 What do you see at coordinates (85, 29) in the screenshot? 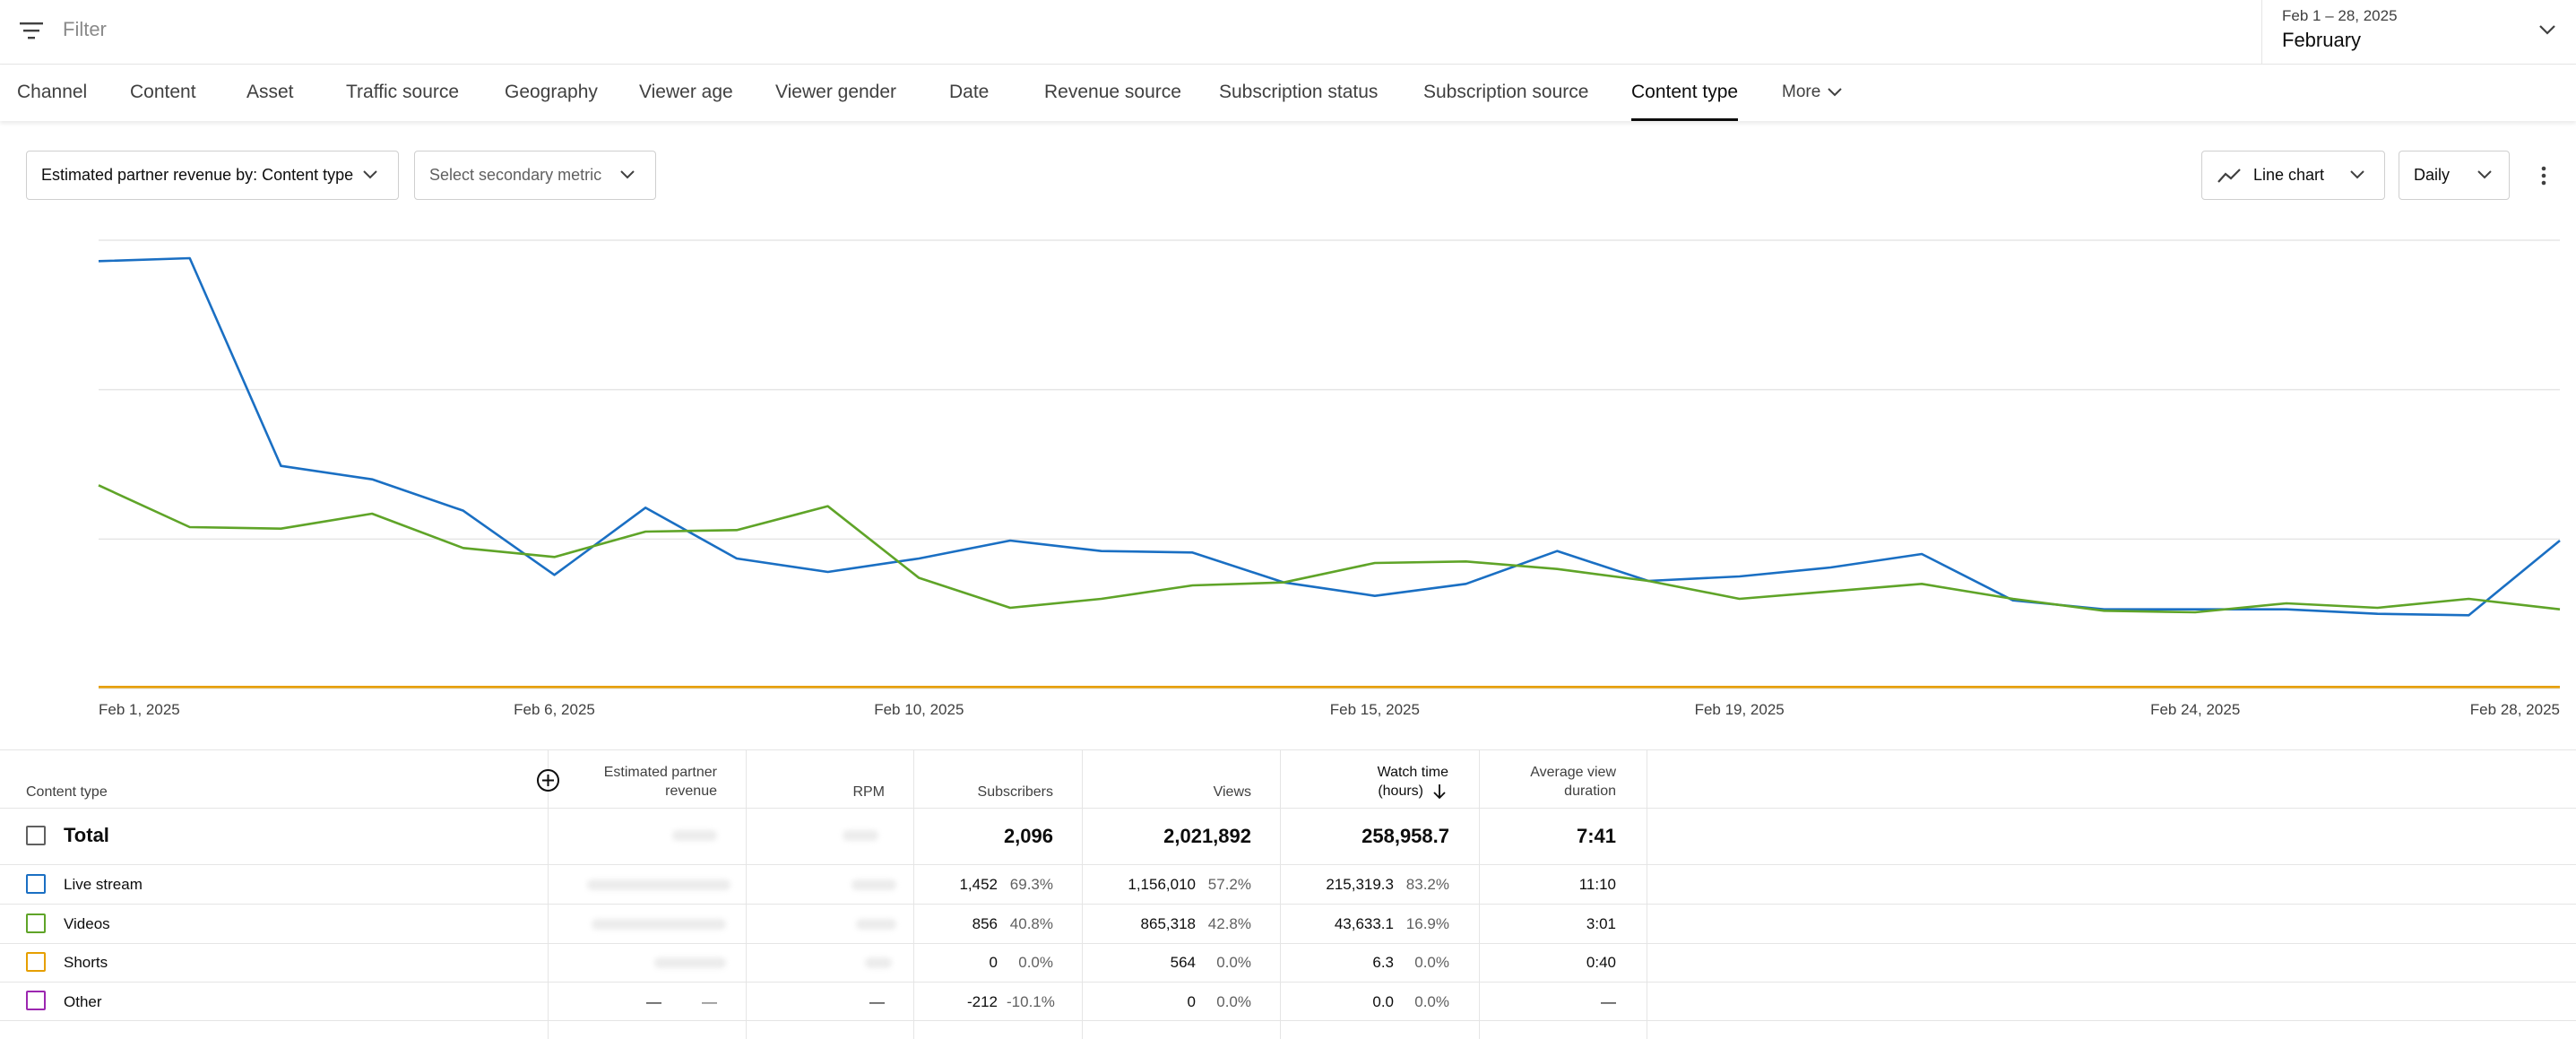
I see `filter-input: Filter` at bounding box center [85, 29].